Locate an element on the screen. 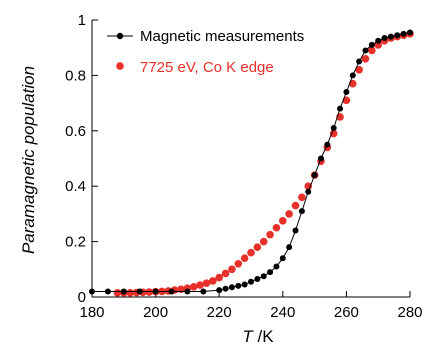 This screenshot has width=435, height=350. y-tick-label: 0.2 is located at coordinates (75, 242).